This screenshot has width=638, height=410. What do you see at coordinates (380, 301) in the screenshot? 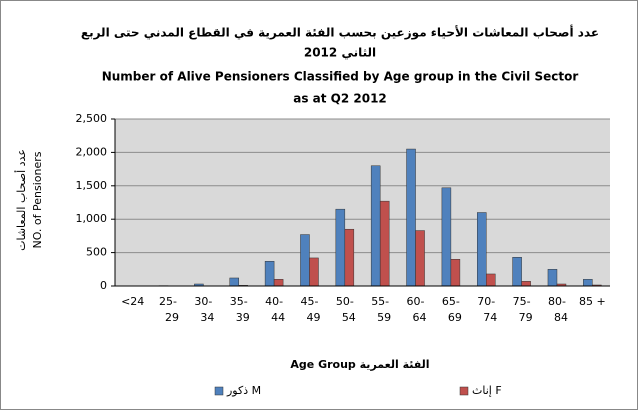
I see `x-tick-label-line: 55-` at bounding box center [380, 301].